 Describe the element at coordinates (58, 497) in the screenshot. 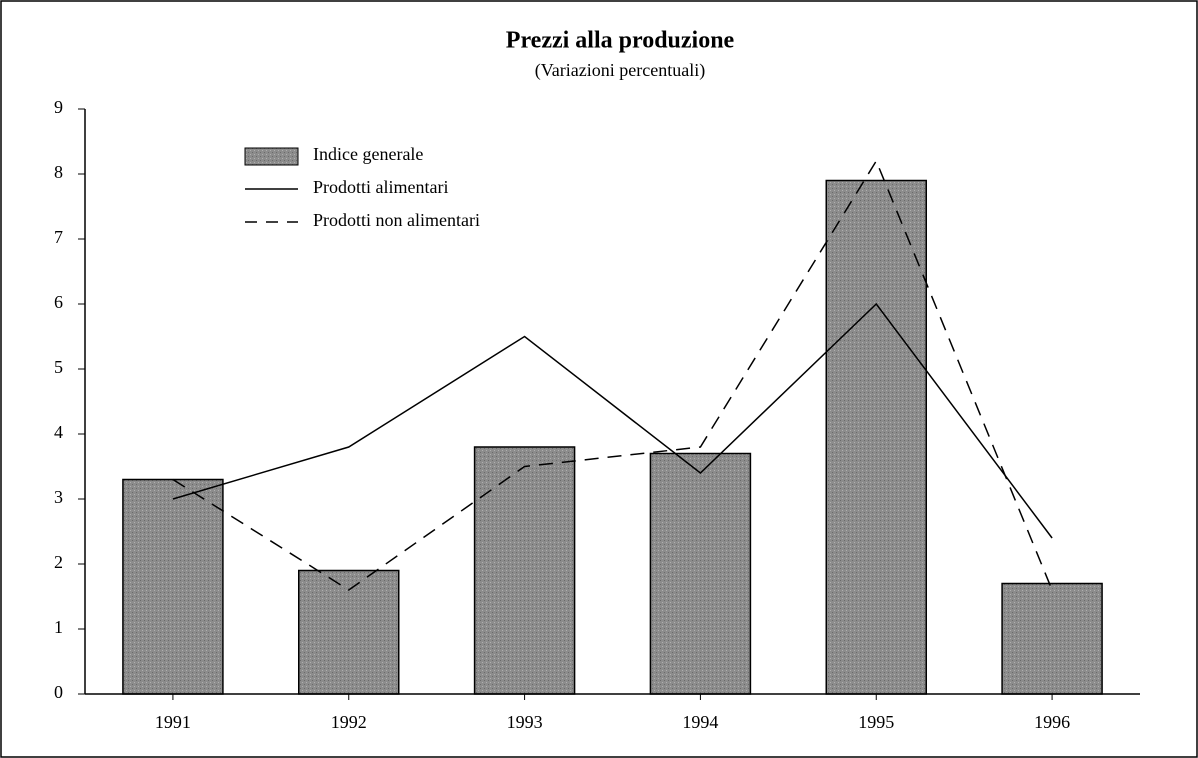

I see `y-tick-label: 3` at that location.